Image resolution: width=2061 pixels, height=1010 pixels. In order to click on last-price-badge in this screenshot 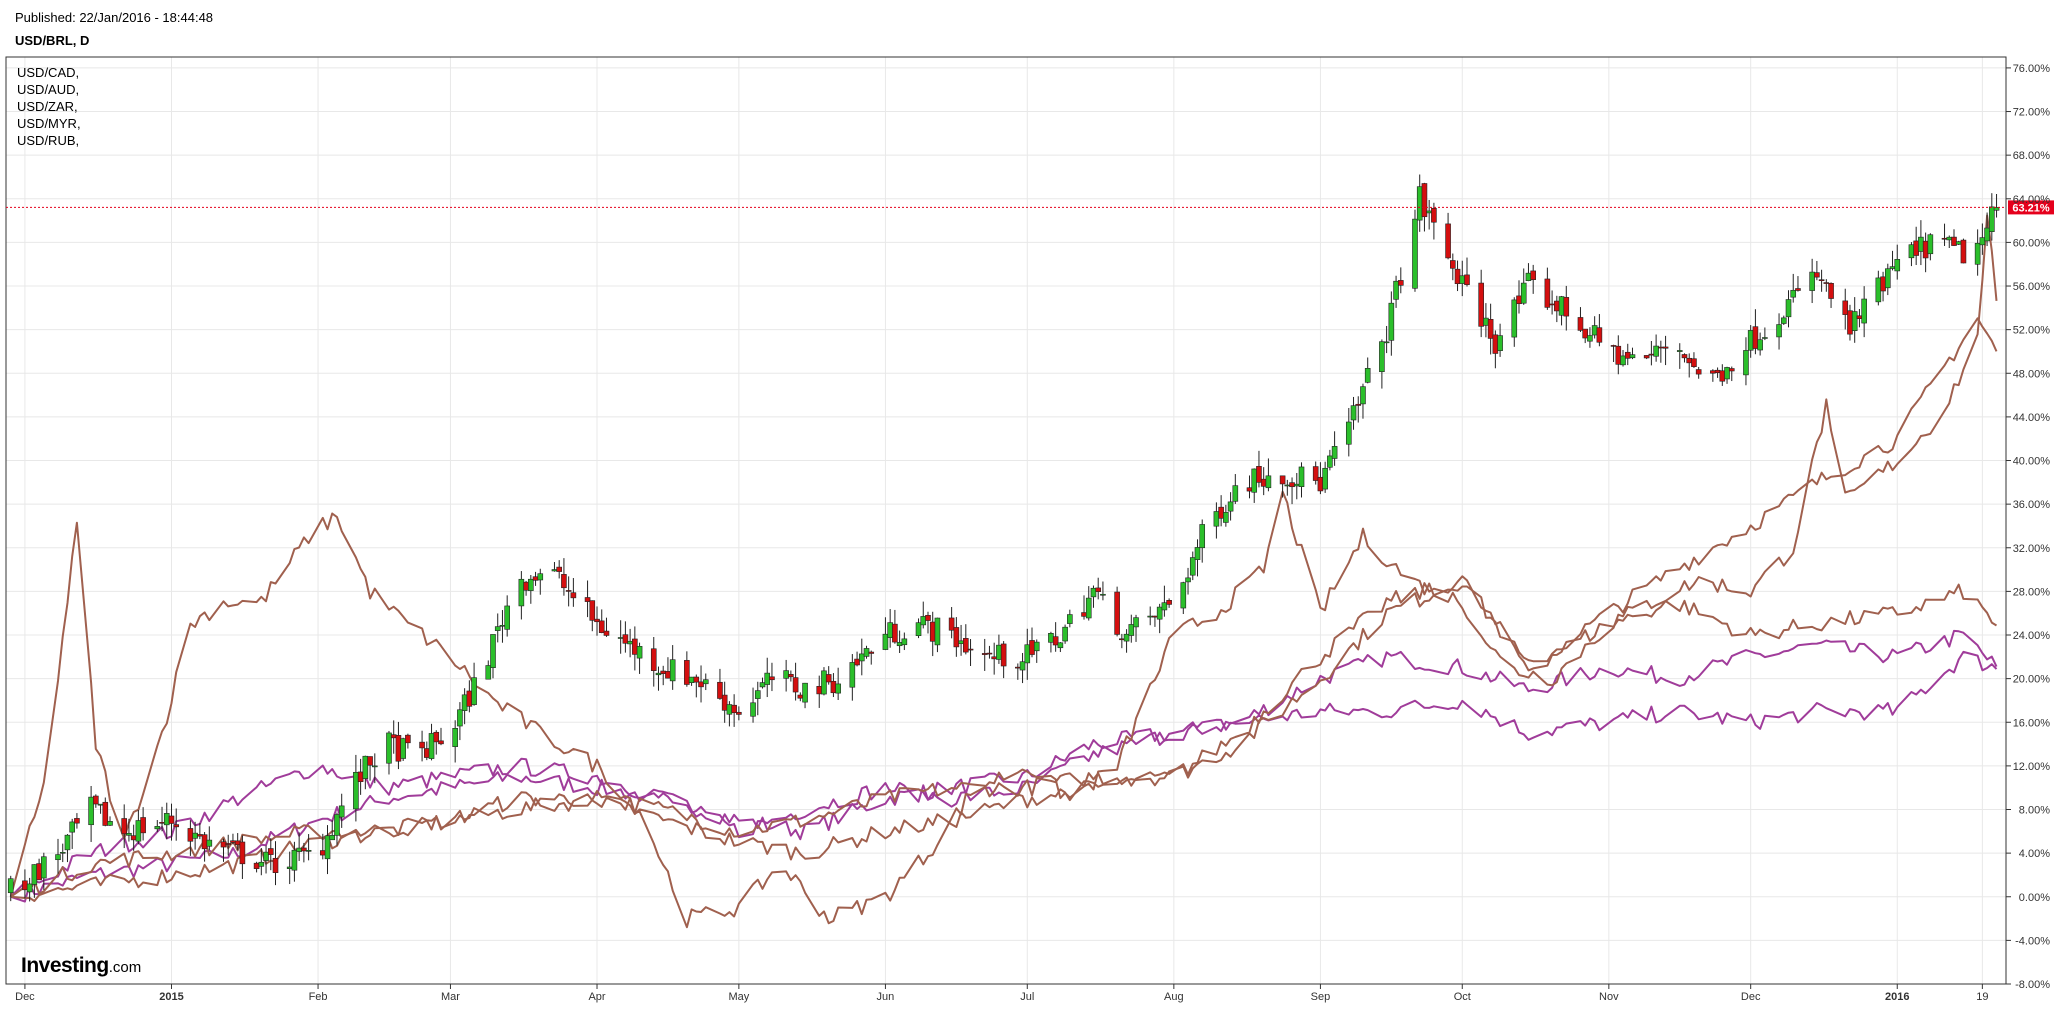, I will do `click(2031, 207)`.